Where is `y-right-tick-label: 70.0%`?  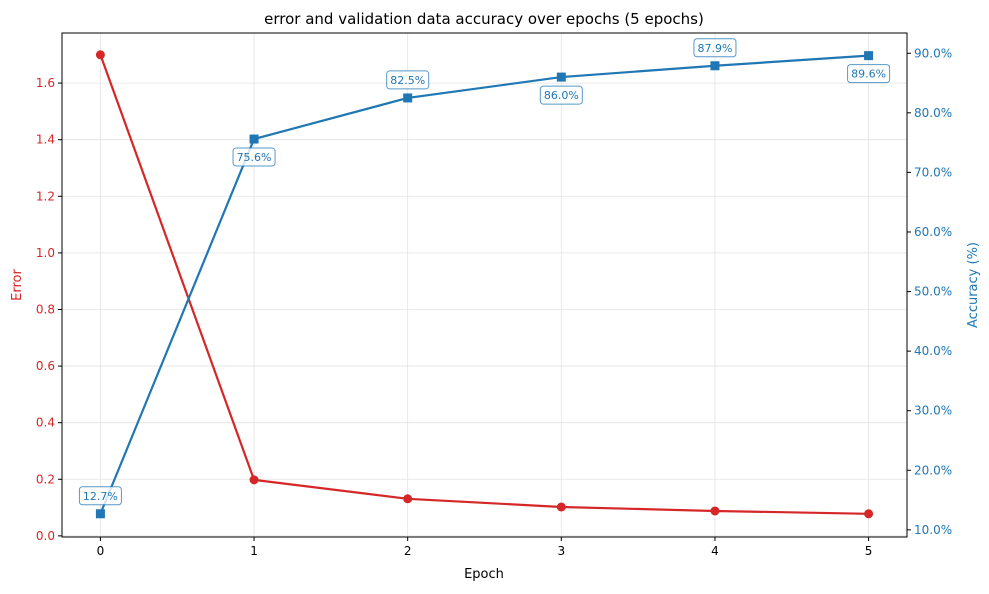
y-right-tick-label: 70.0% is located at coordinates (933, 172).